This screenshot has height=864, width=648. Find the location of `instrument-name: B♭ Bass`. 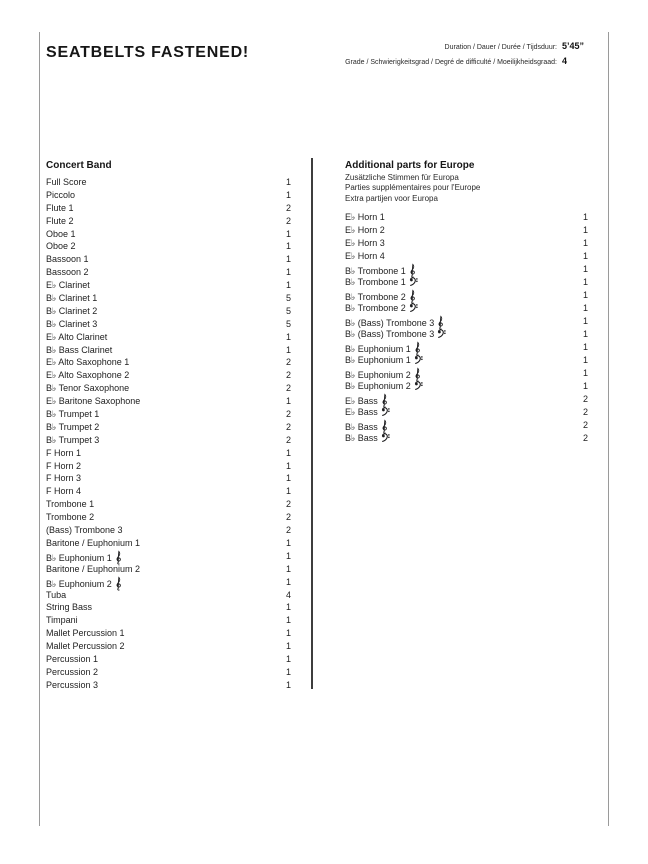

instrument-name: B♭ Bass is located at coordinates (366, 426).